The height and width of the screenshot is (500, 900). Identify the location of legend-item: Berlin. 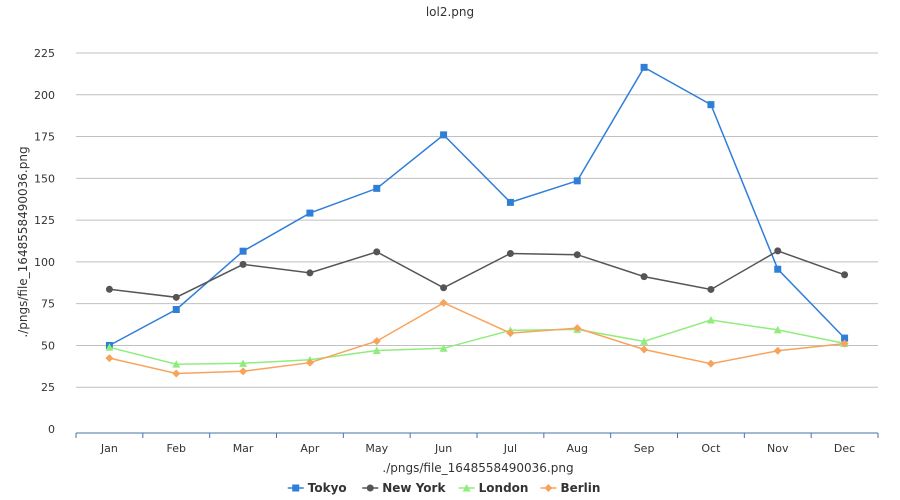
(570, 488).